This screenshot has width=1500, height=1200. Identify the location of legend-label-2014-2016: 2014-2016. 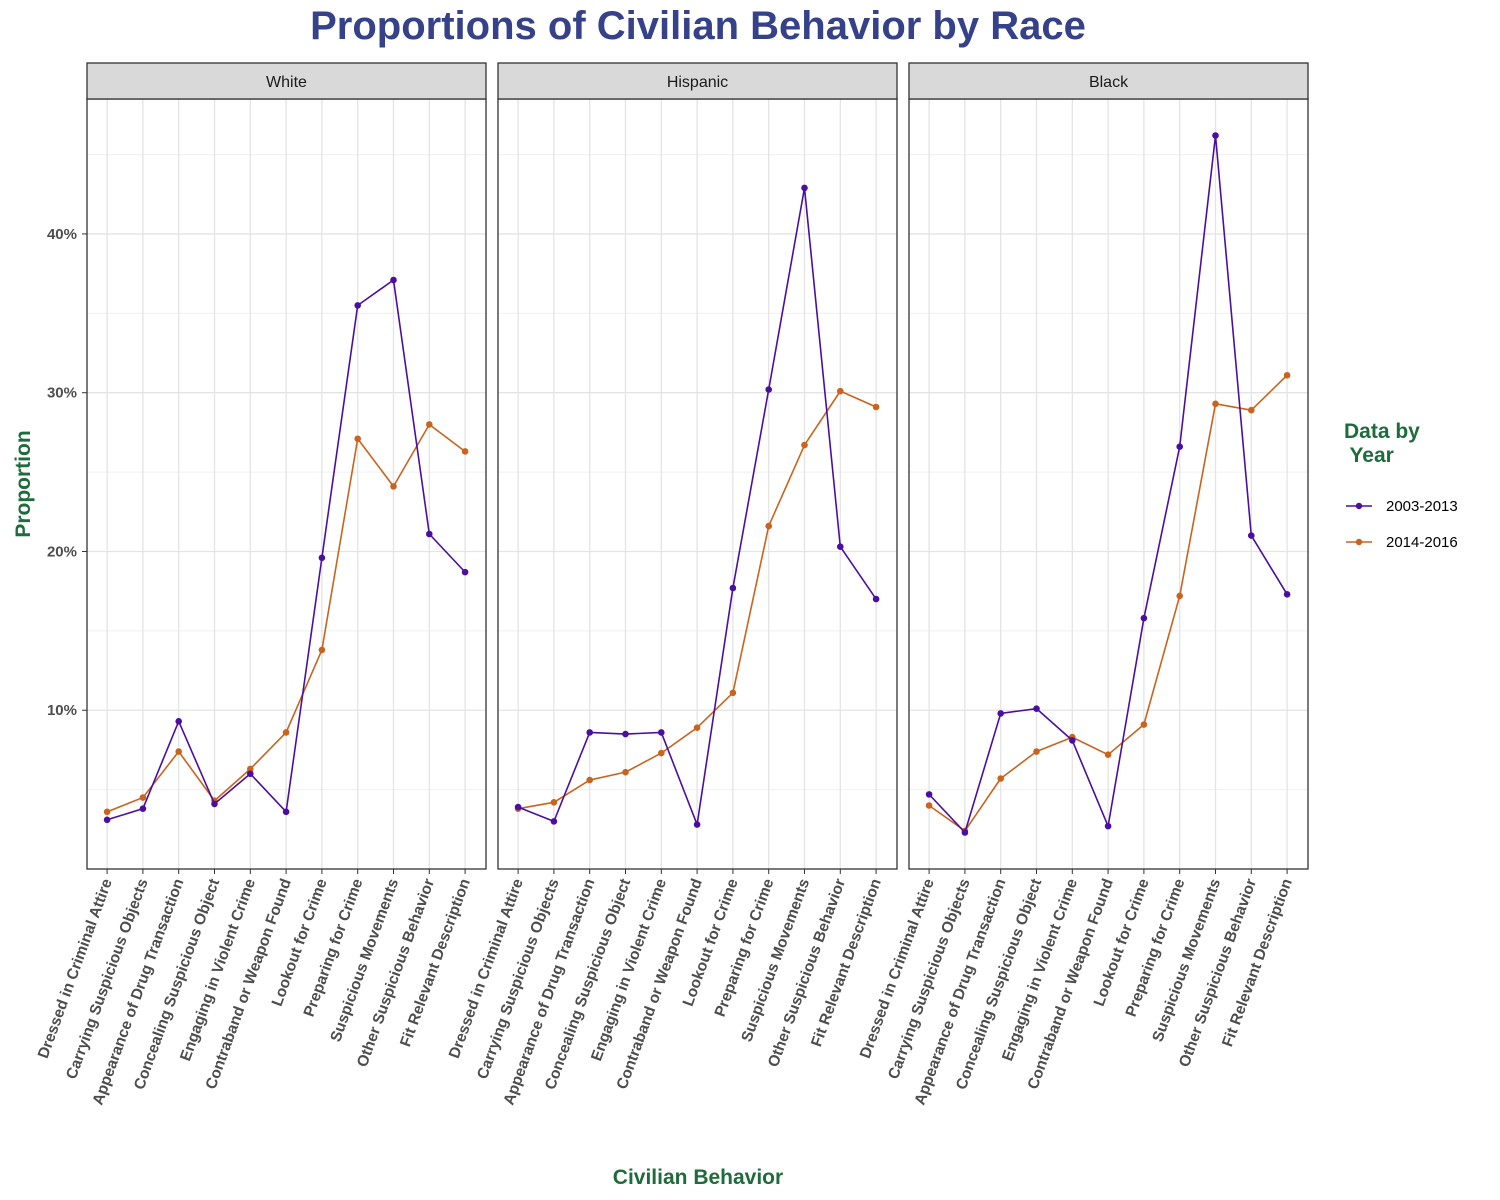
(1422, 542).